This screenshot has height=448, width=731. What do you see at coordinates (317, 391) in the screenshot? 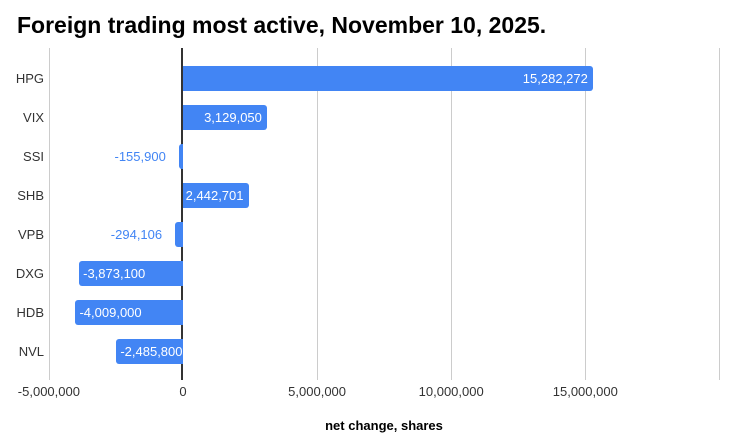
I see `x-tick-label: 5,000,000` at bounding box center [317, 391].